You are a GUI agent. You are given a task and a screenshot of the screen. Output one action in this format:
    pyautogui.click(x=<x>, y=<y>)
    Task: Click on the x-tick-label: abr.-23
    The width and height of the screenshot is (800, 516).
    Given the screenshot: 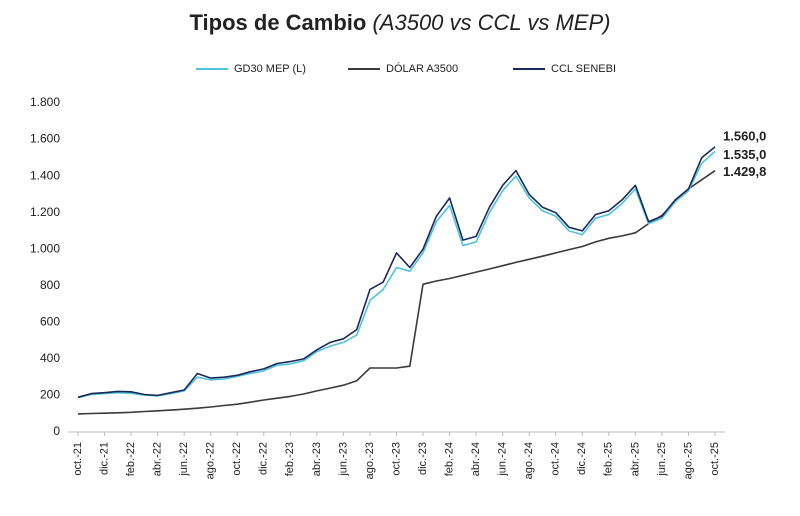 What is the action you would take?
    pyautogui.click(x=317, y=459)
    